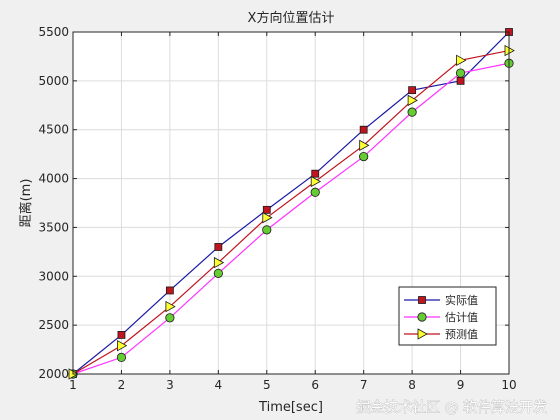 The height and width of the screenshot is (420, 560). Describe the element at coordinates (53, 81) in the screenshot. I see `y-tick-label: 5000` at that location.